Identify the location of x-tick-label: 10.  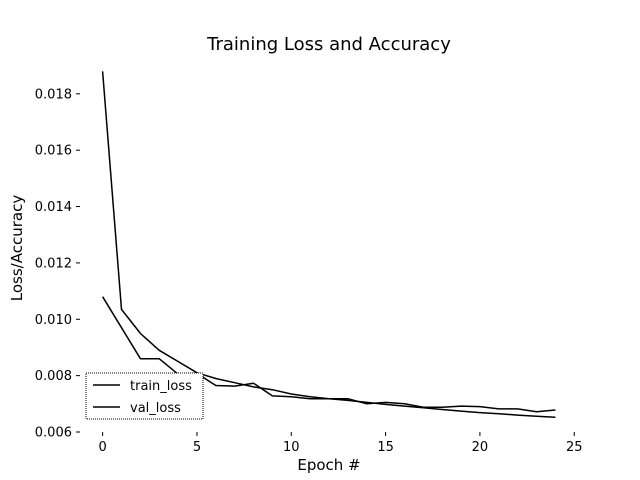
(291, 447).